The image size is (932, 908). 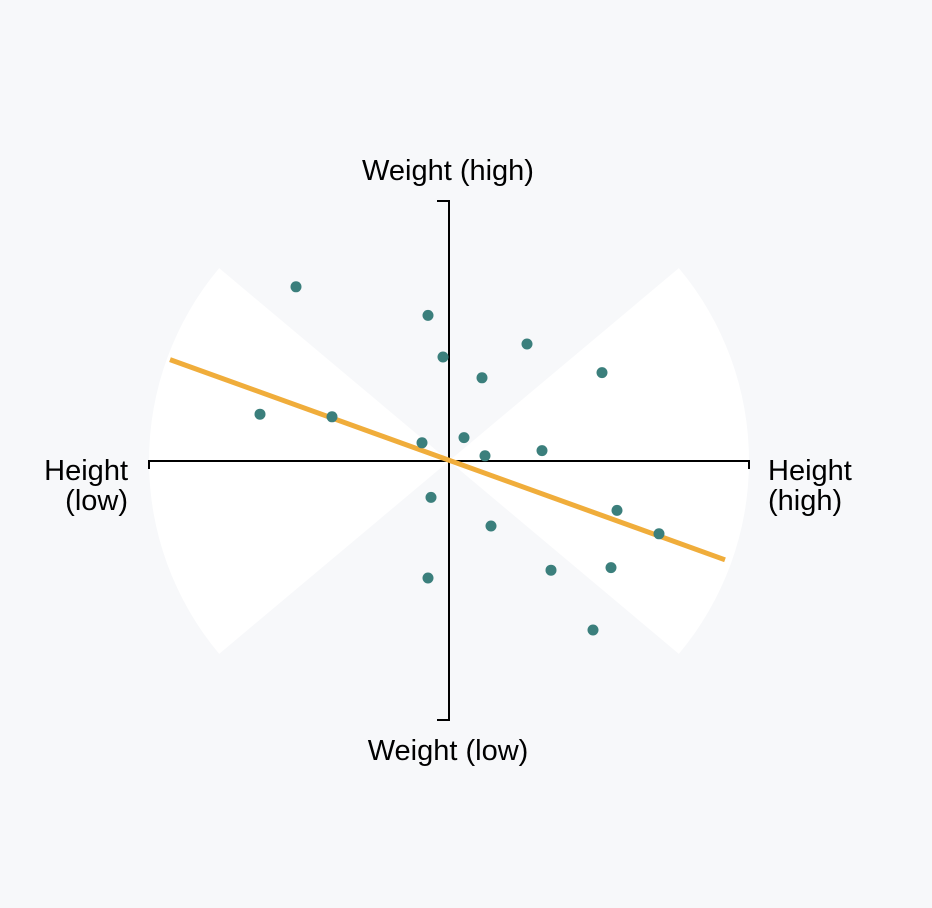 What do you see at coordinates (96, 501) in the screenshot?
I see `x-axis-left-label-line2: (low)` at bounding box center [96, 501].